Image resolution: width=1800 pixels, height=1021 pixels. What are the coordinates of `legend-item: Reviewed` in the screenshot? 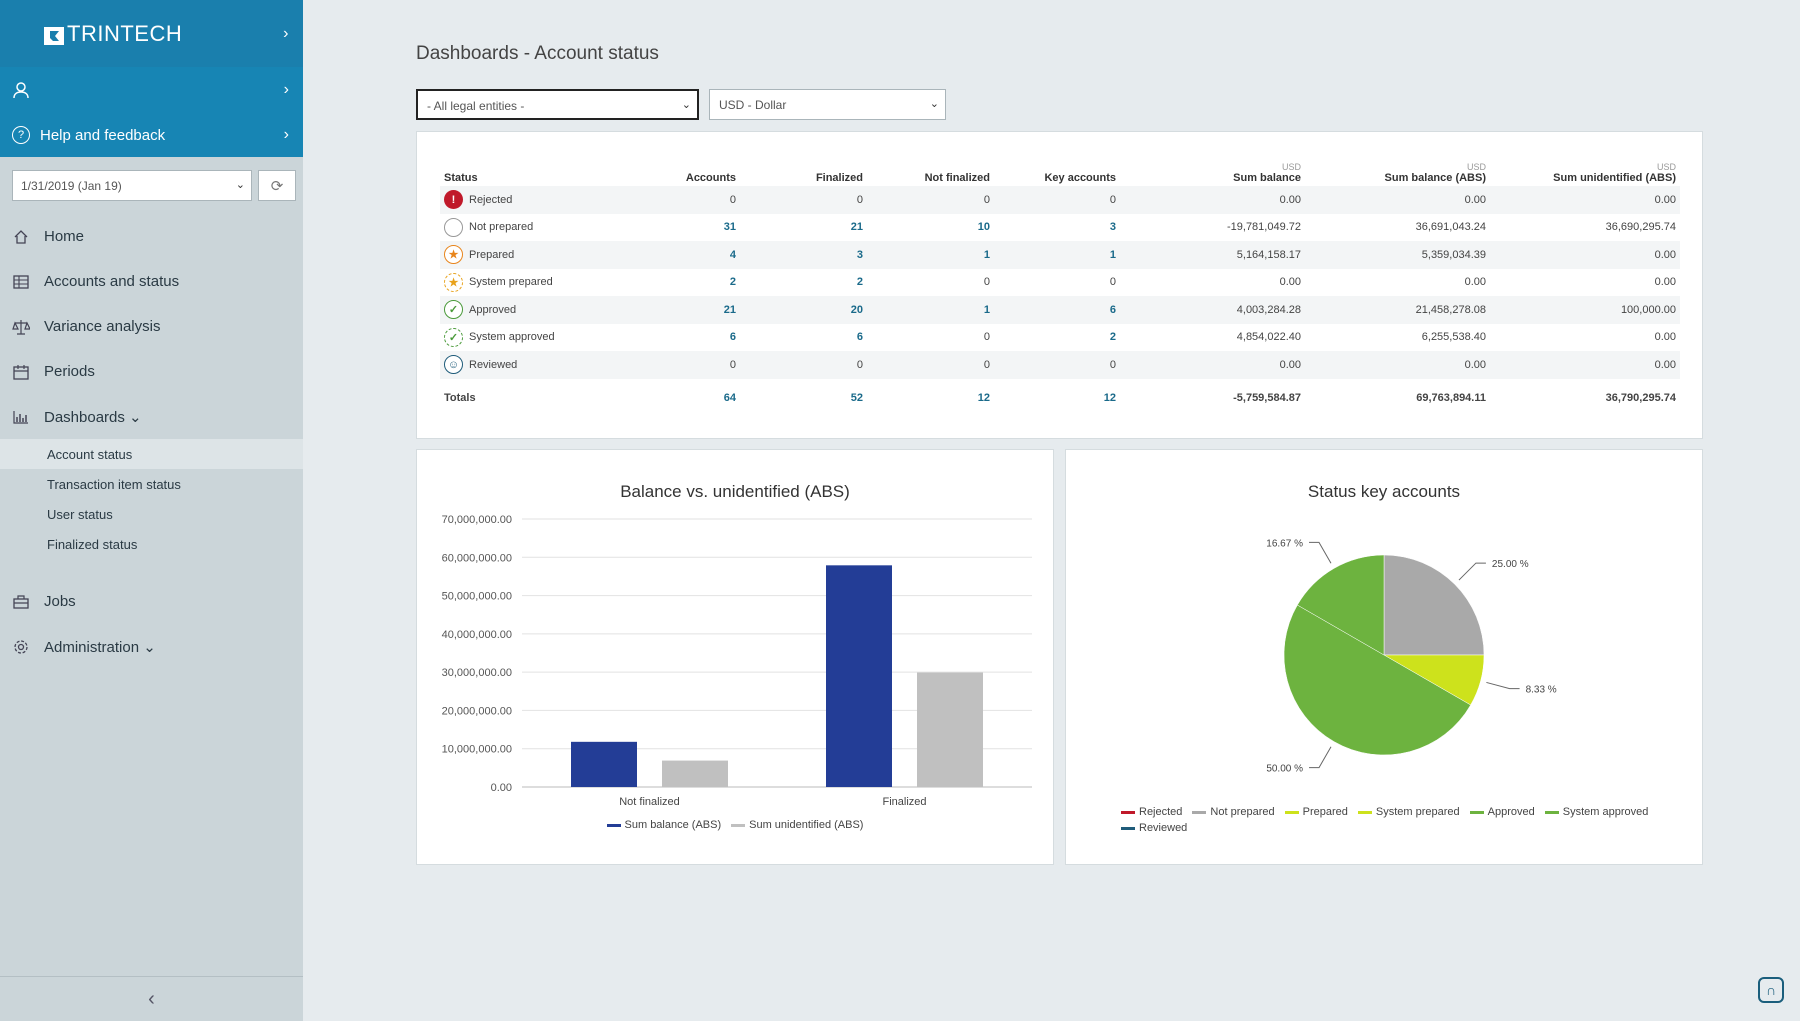 It's located at (1154, 828).